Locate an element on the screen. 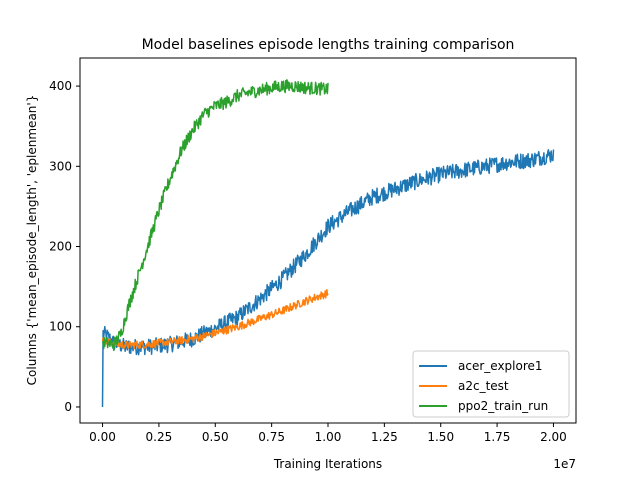  x-tick-label: 0.75 is located at coordinates (271, 437).